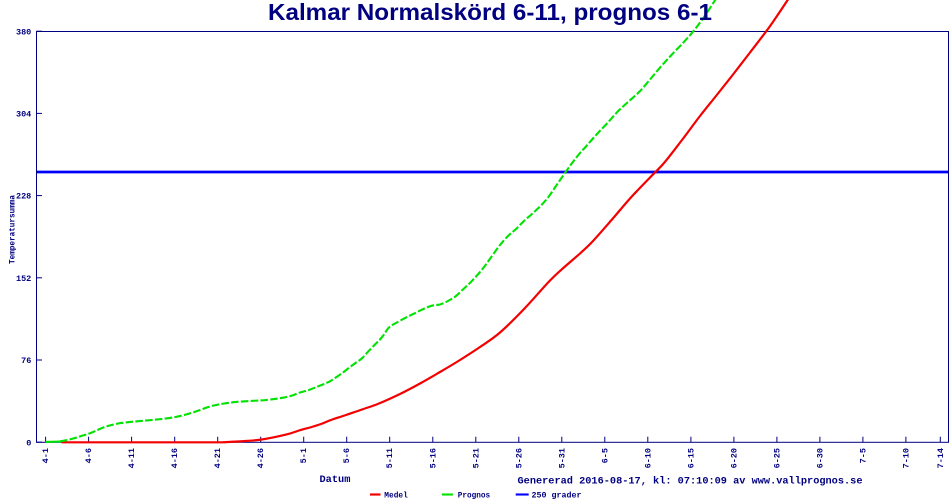  What do you see at coordinates (390, 458) in the screenshot?
I see `svg-text: 5-11` at bounding box center [390, 458].